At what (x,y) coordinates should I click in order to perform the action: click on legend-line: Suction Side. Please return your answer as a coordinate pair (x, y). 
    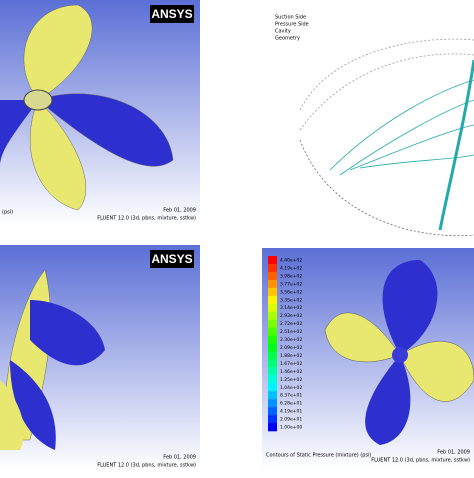
    Looking at the image, I should click on (290, 18).